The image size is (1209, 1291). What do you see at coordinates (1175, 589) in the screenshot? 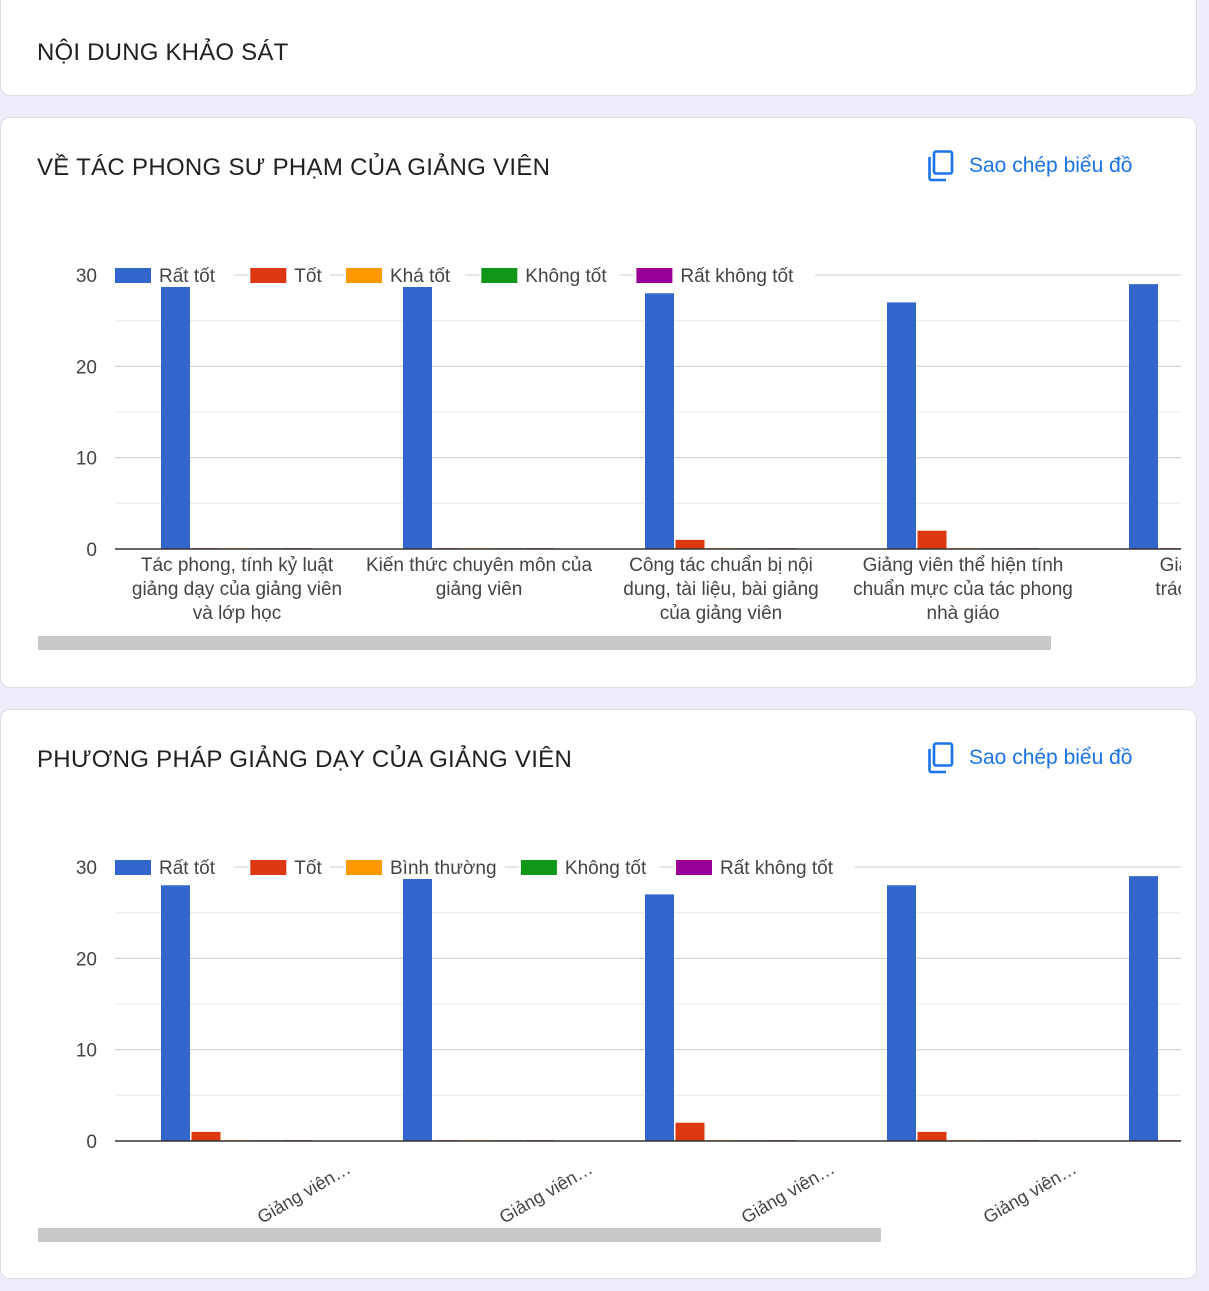
I see `x-tick-label: trách nhiệm` at bounding box center [1175, 589].